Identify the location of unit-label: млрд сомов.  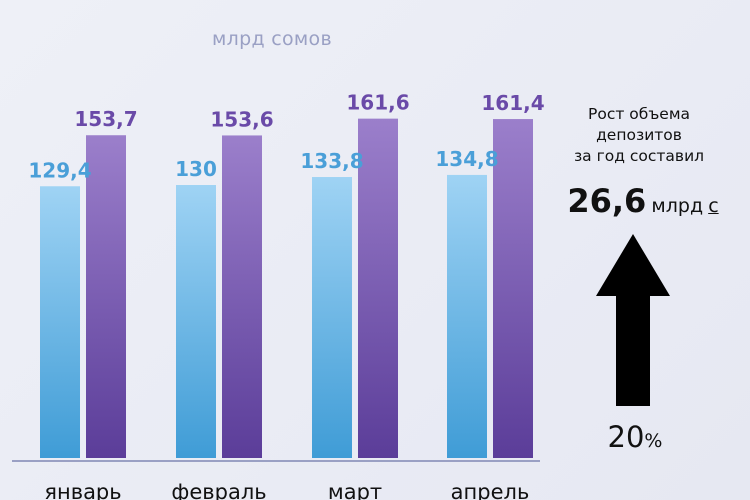
(272, 39).